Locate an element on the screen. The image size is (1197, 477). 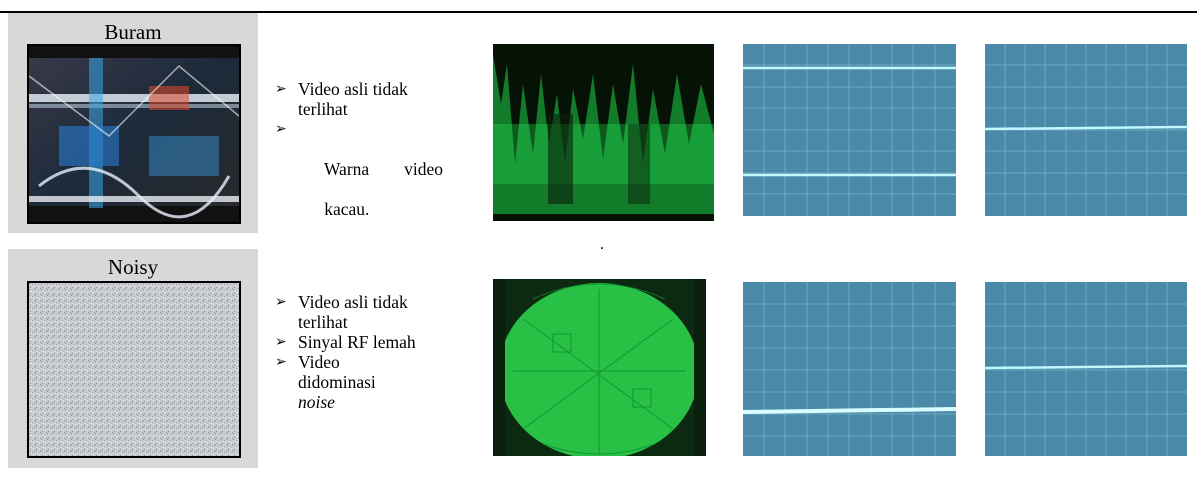
bullet-item: ➢ Video didominasi noise is located at coordinates (370, 382).